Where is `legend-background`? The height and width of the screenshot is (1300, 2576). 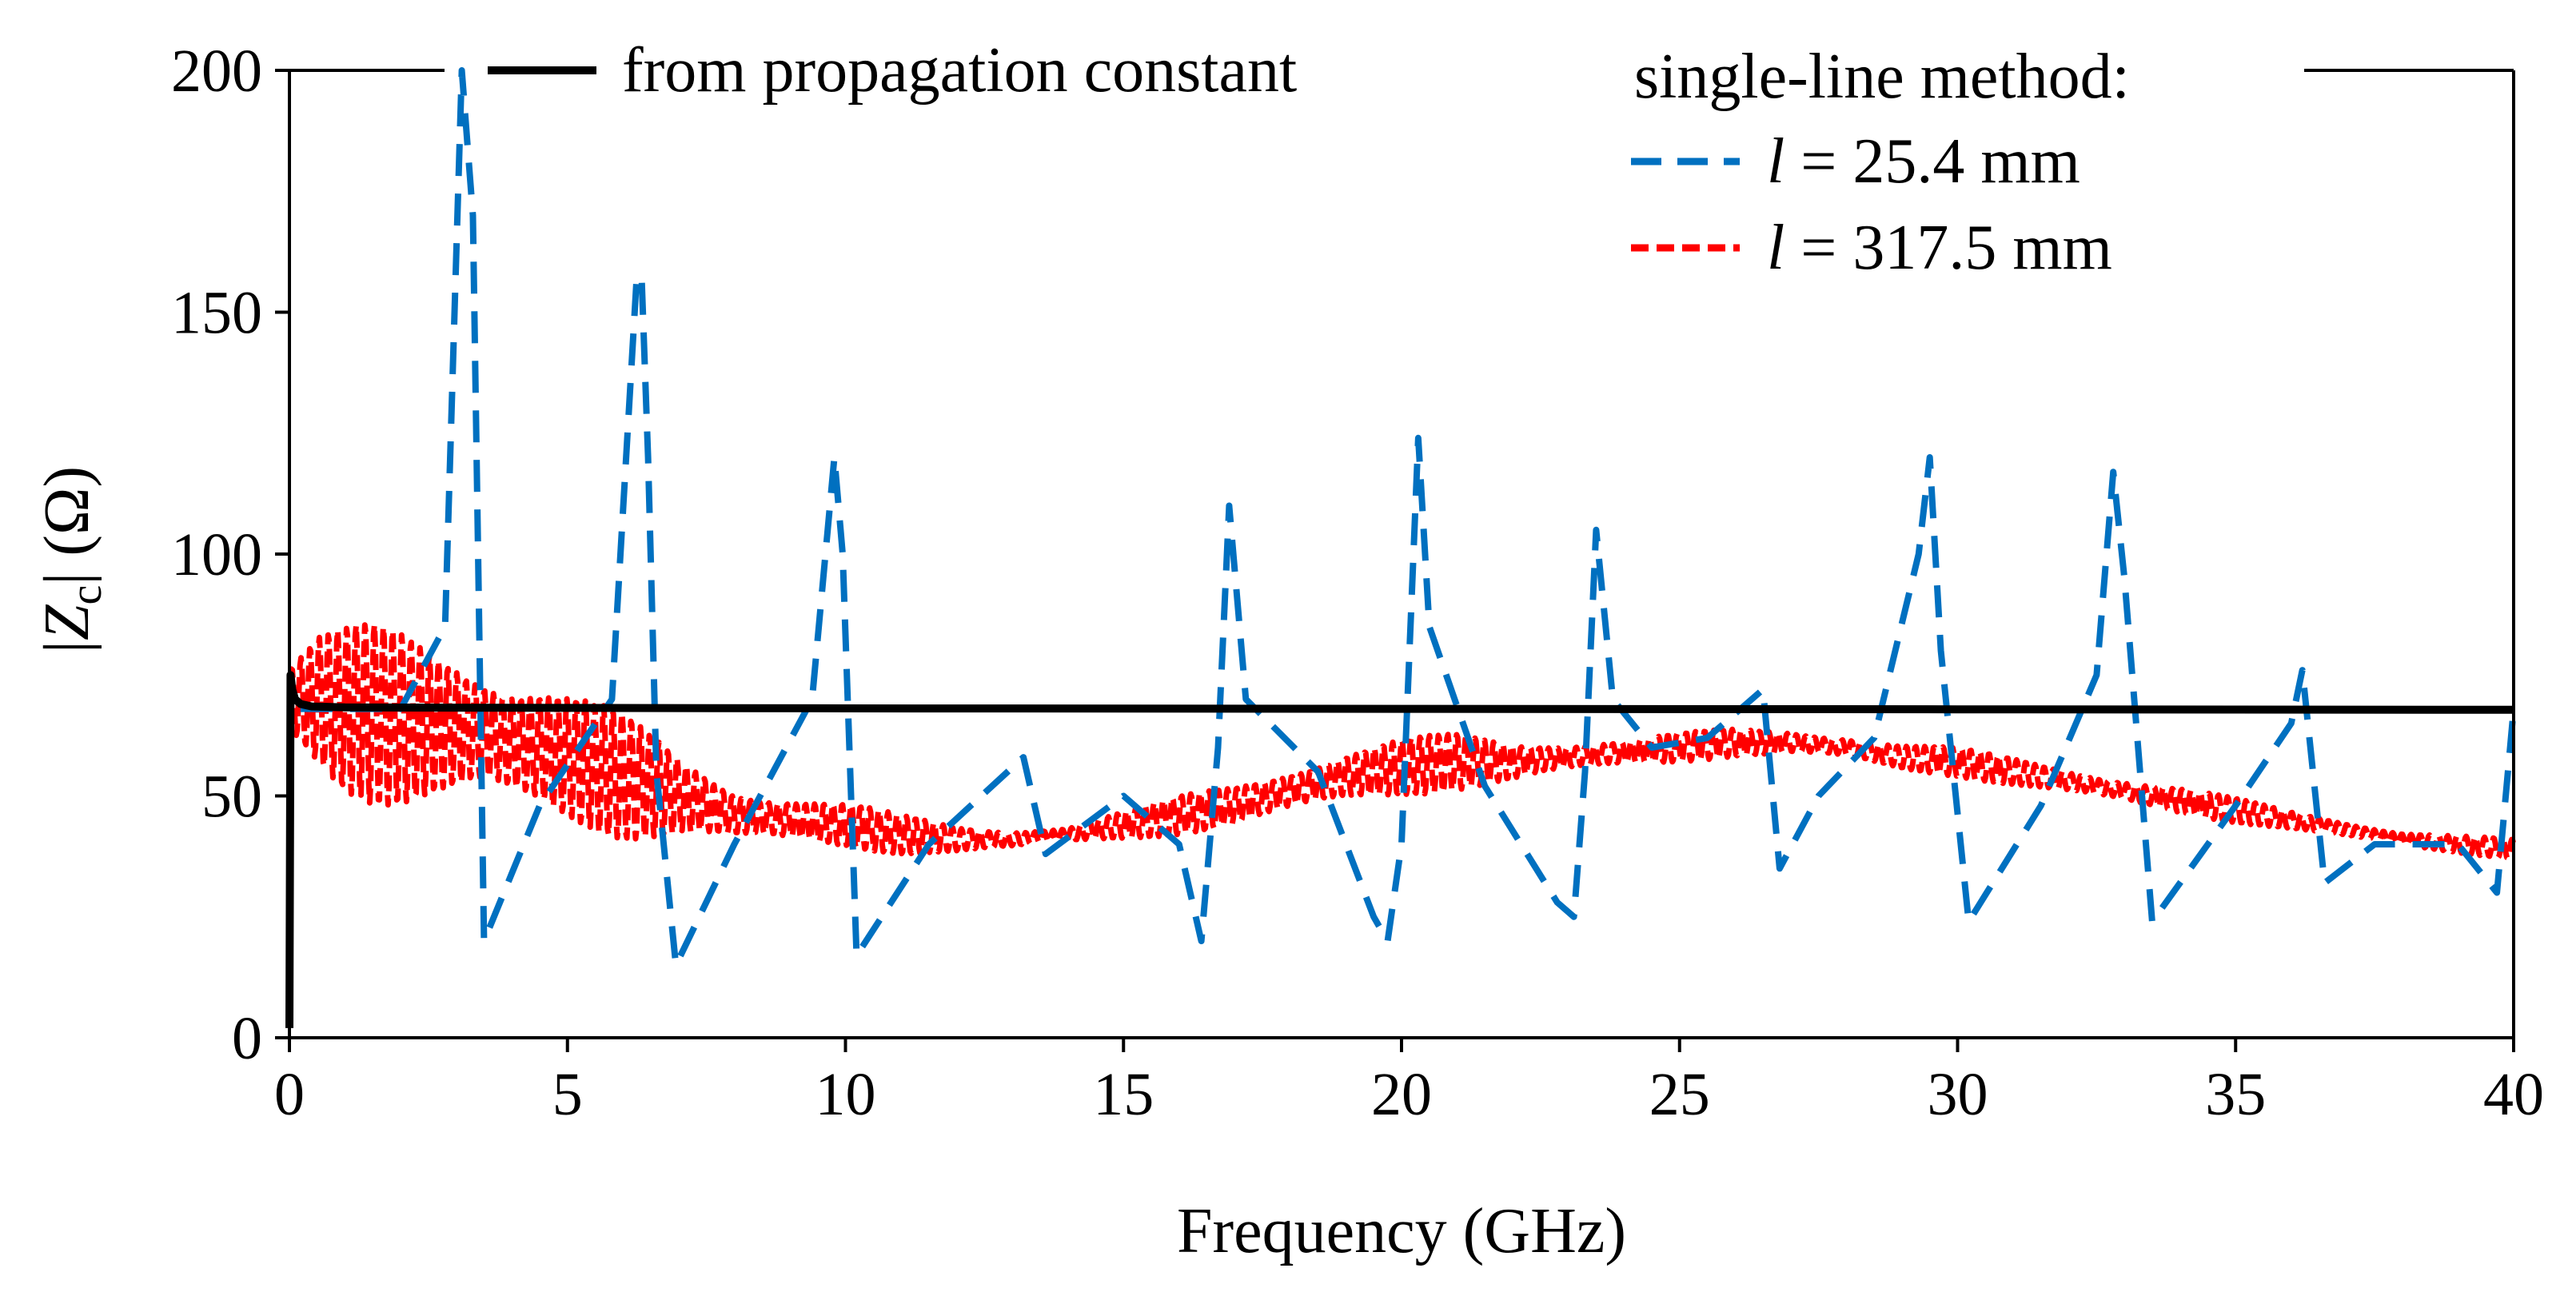 legend-background is located at coordinates (1319, 152).